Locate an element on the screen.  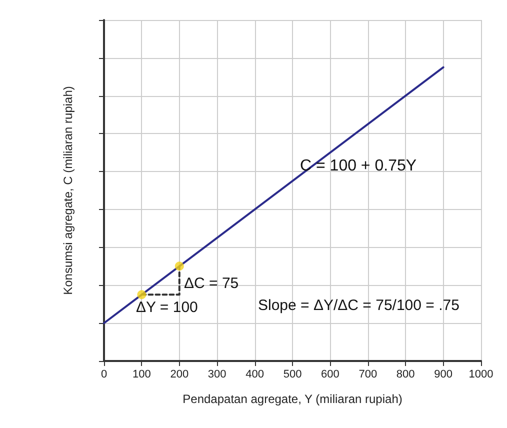
annotation: ΔY = 100 is located at coordinates (167, 307).